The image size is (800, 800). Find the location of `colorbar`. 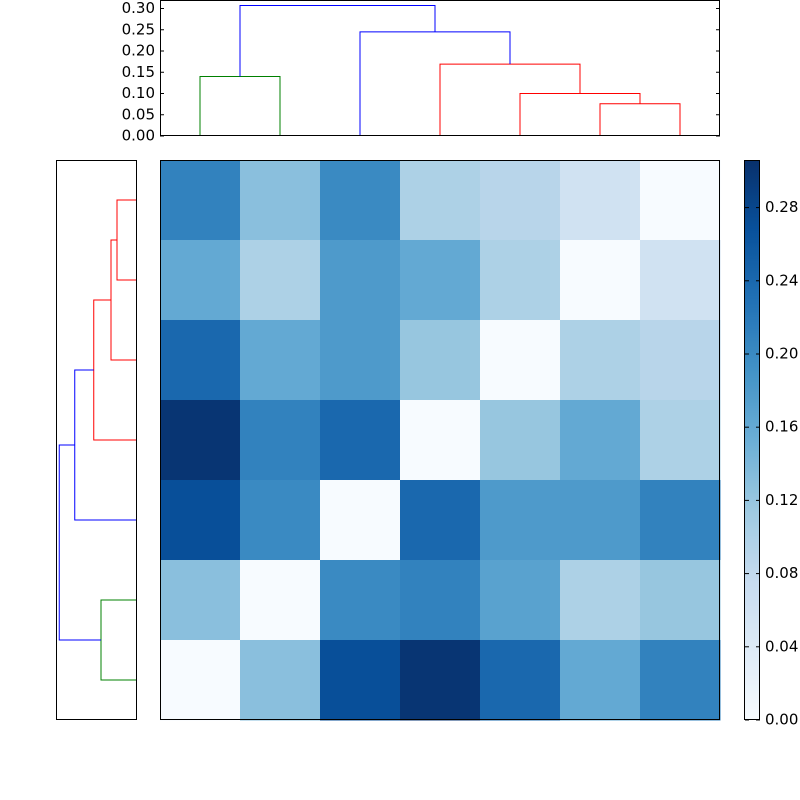

colorbar is located at coordinates (752, 440).